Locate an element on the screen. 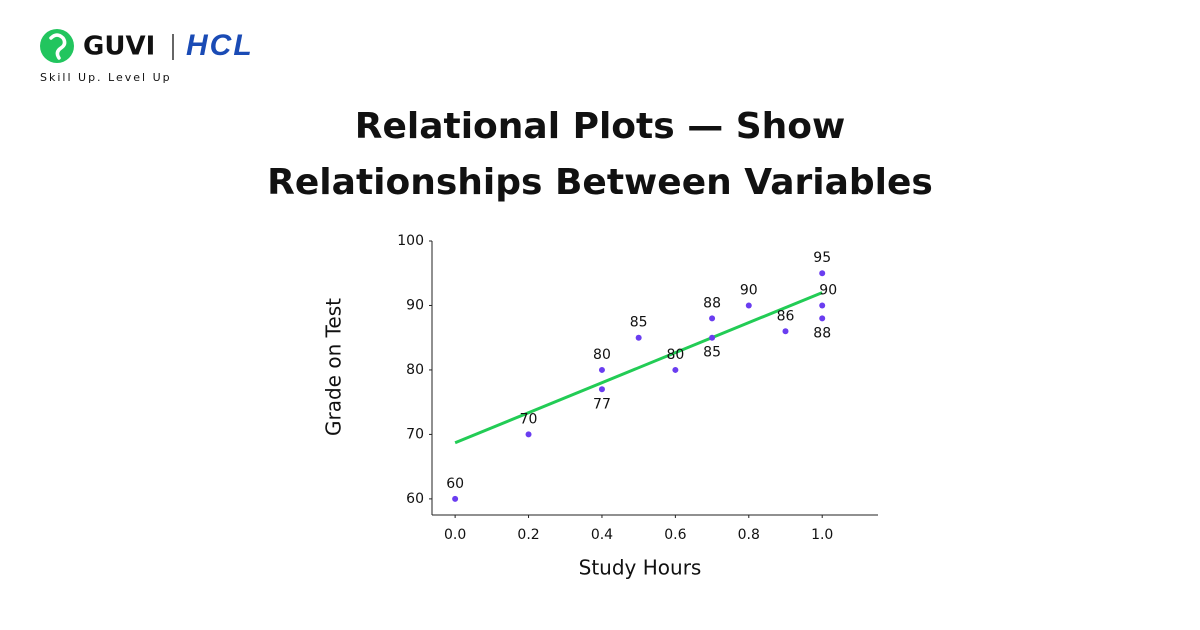 Image resolution: width=1200 pixels, height=630 pixels. tagline: Skill Up. Level Up is located at coordinates (106, 77).